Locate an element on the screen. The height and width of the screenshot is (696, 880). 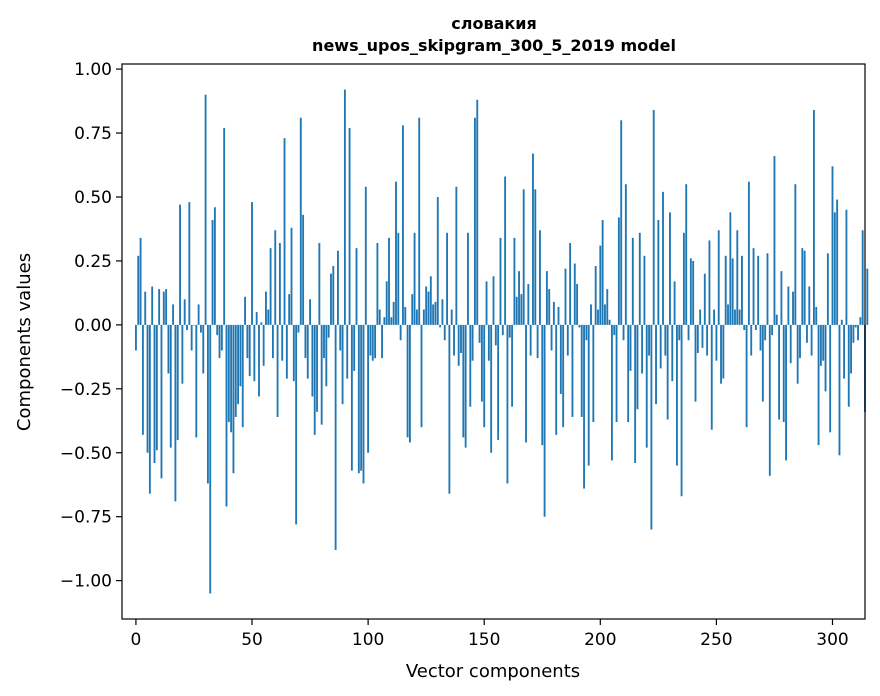
x-tick-label: 150 is located at coordinates (484, 640).